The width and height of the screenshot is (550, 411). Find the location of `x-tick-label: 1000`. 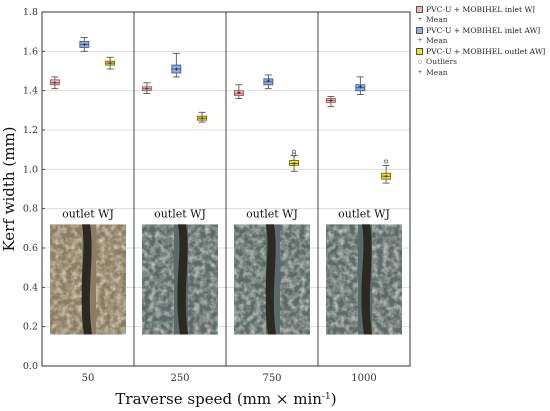

x-tick-label: 1000 is located at coordinates (363, 378).